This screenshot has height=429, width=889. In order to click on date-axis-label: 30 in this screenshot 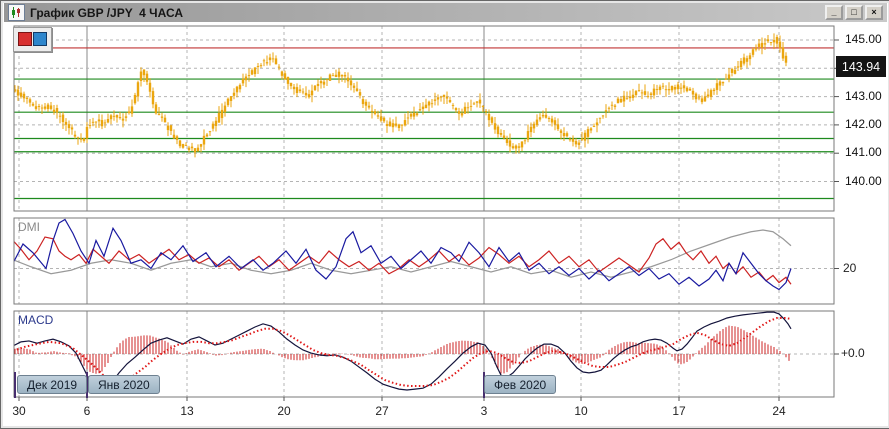, I will do `click(19, 411)`.